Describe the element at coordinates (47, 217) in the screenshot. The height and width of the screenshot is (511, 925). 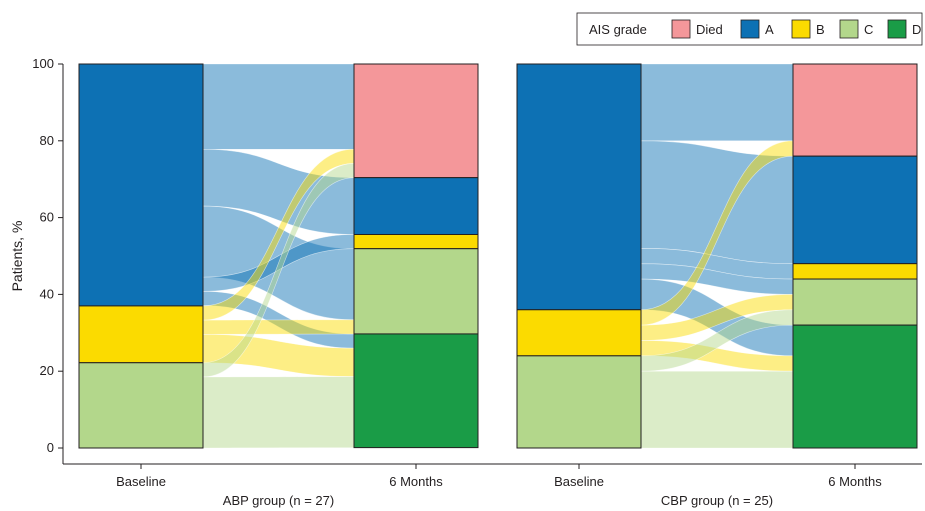
I see `y-tick-label: 60` at that location.